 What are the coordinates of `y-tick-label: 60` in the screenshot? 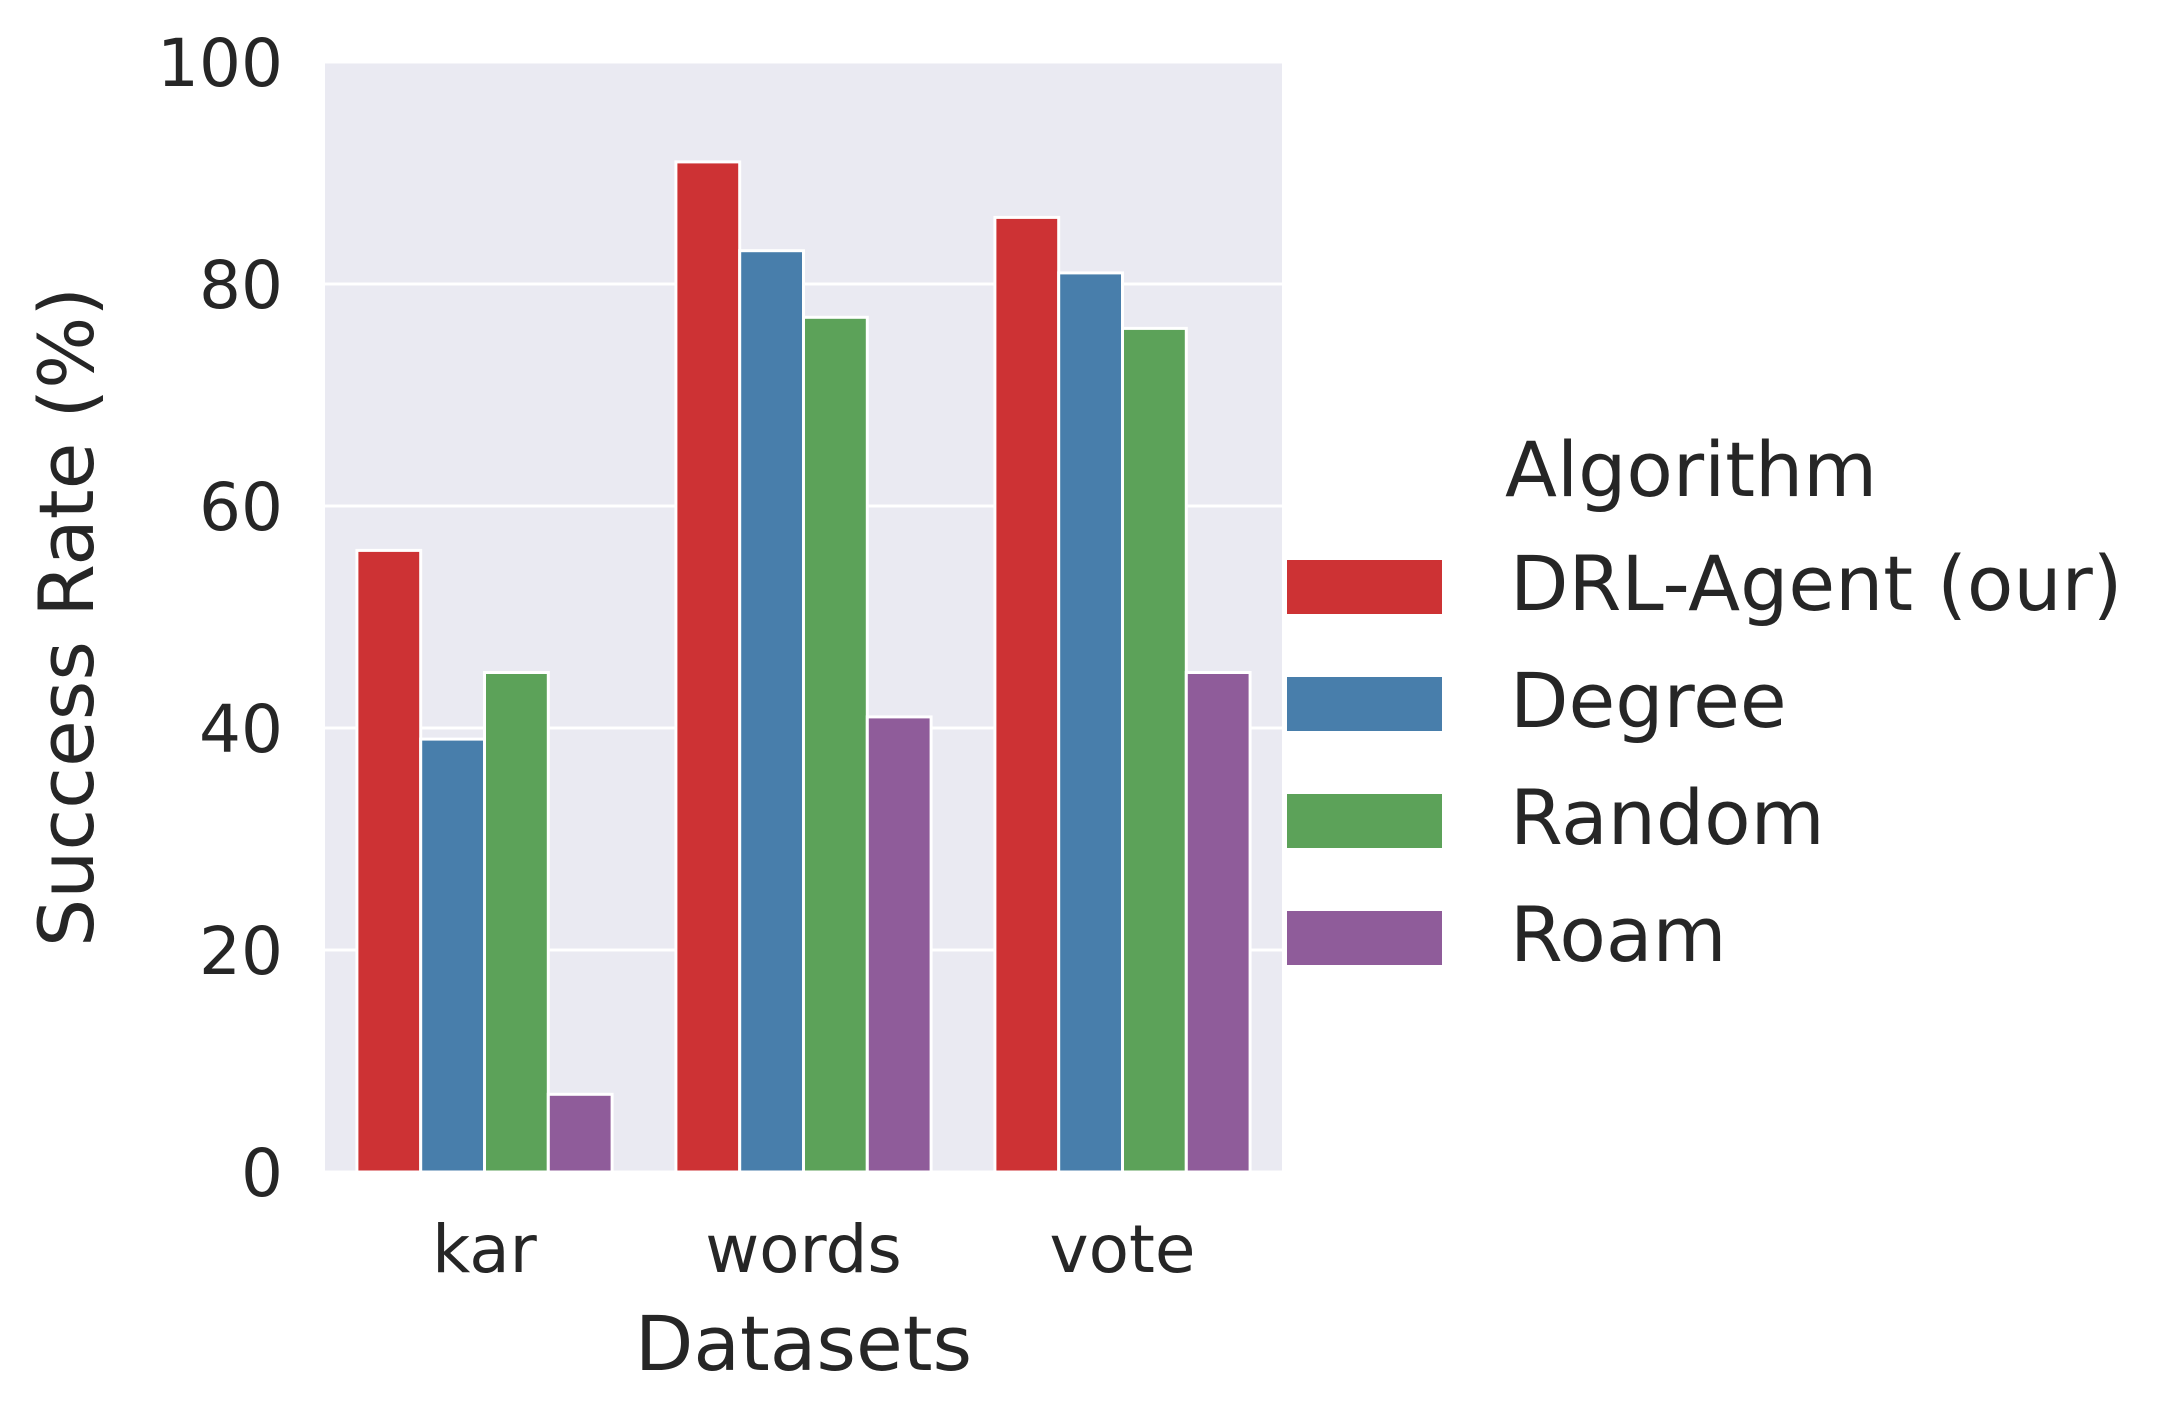 It's located at (241, 507).